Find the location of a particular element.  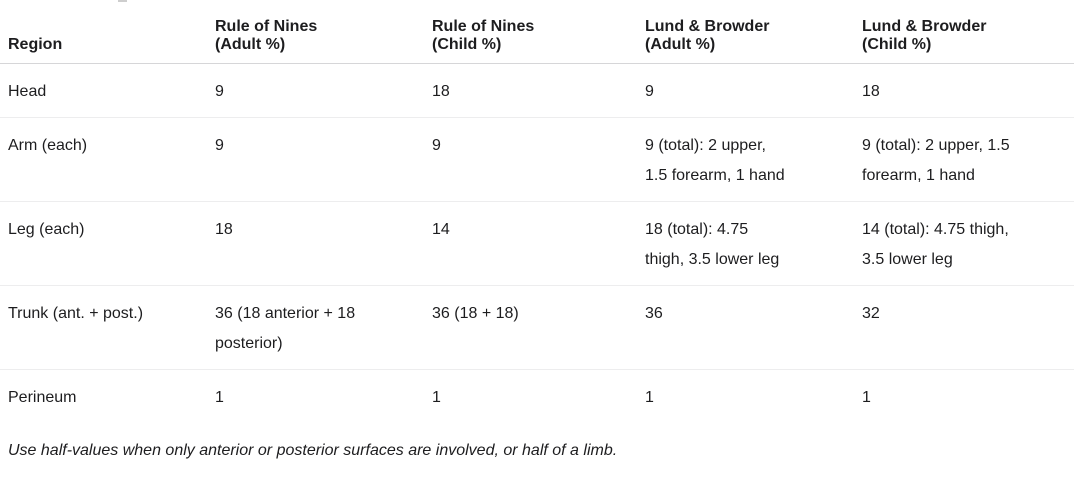

cropped-text-artifact is located at coordinates (122, 1).